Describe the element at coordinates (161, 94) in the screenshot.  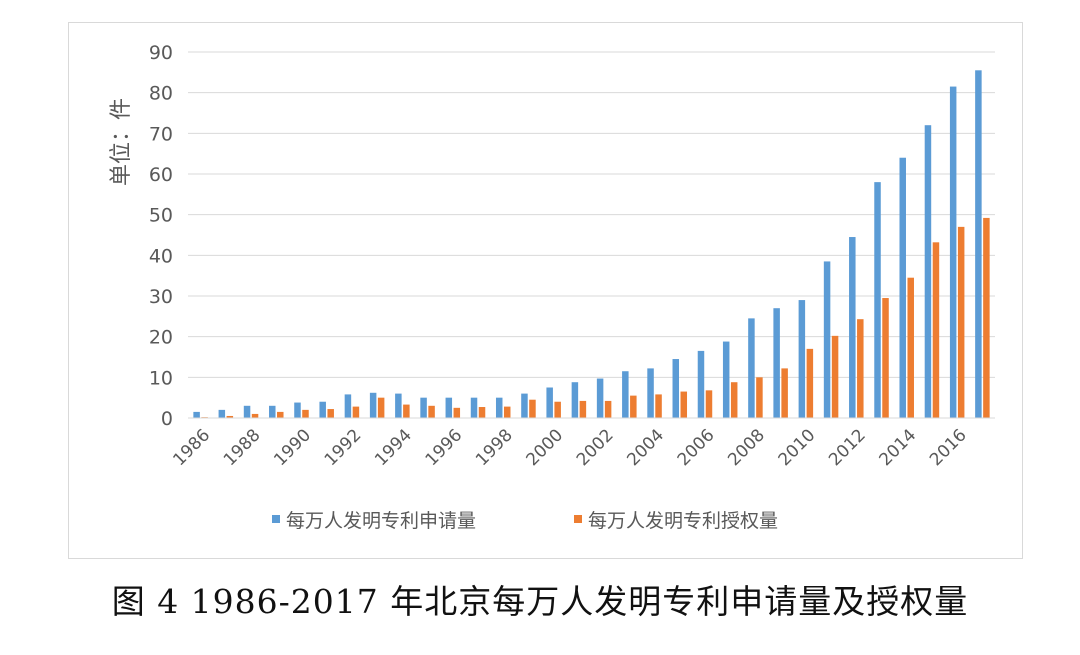
I see `y-tick-label: 80` at that location.